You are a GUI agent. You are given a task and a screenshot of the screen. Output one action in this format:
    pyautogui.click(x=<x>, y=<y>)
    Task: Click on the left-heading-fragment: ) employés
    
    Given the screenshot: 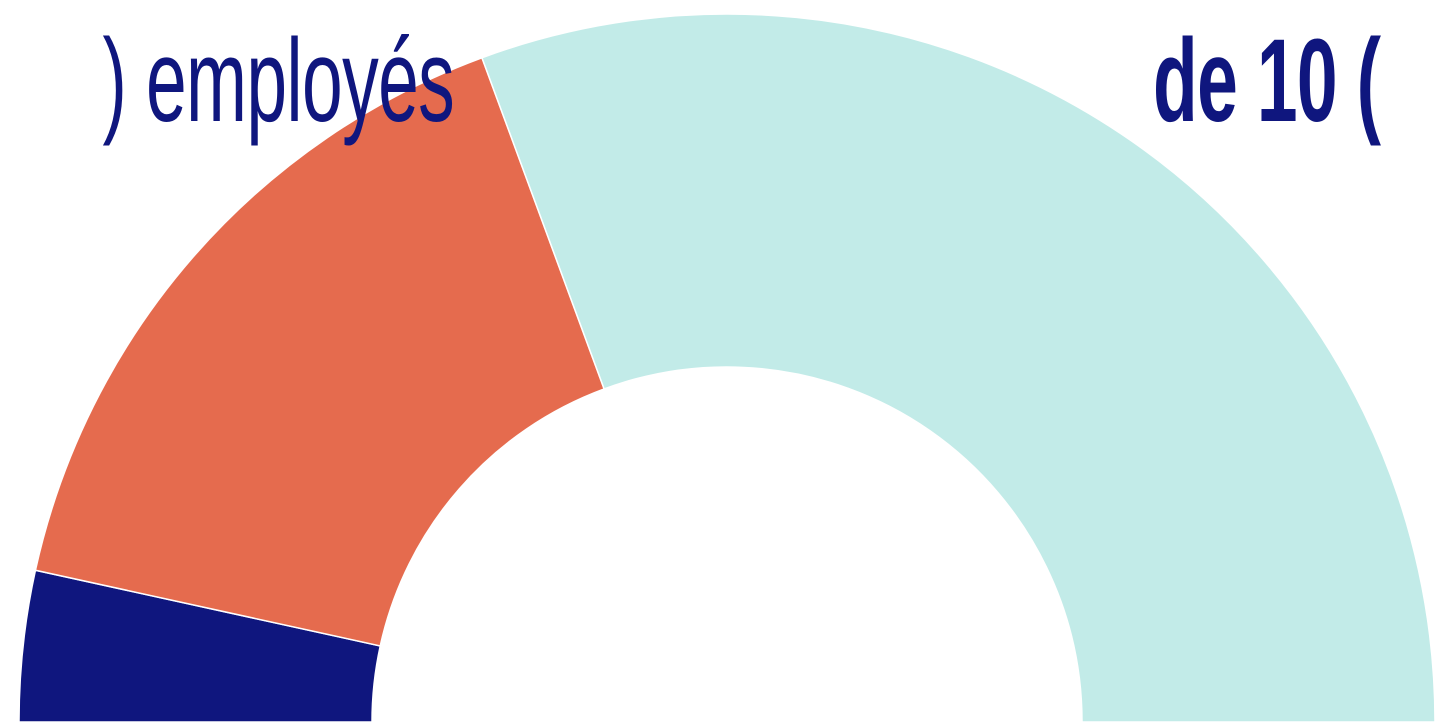 What is the action you would take?
    pyautogui.click(x=278, y=81)
    